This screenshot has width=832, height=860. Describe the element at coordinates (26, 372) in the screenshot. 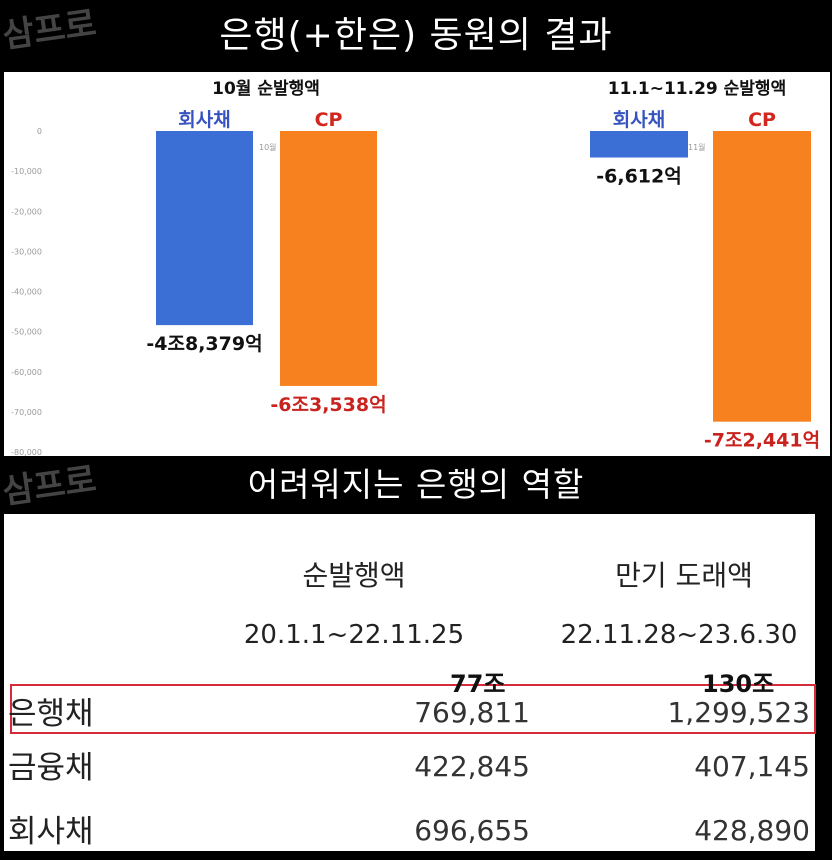

I see `y-tick-label: -60,000` at that location.